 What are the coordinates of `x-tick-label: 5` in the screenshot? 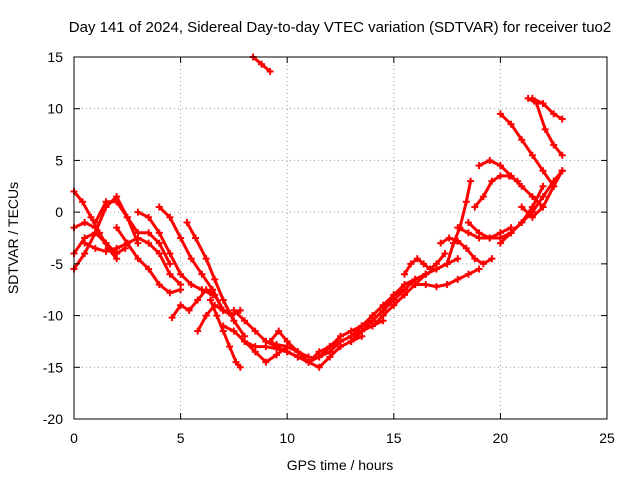 It's located at (181, 438).